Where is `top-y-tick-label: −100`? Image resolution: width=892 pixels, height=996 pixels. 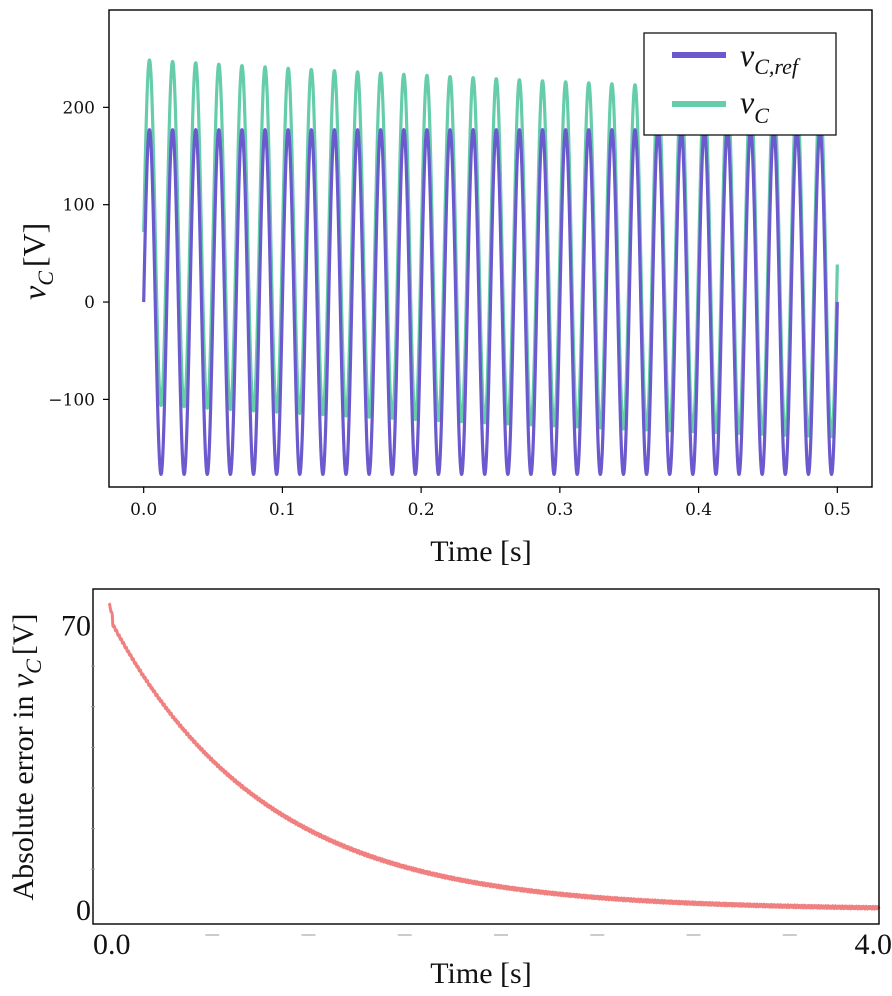
top-y-tick-label: −100 is located at coordinates (71, 400).